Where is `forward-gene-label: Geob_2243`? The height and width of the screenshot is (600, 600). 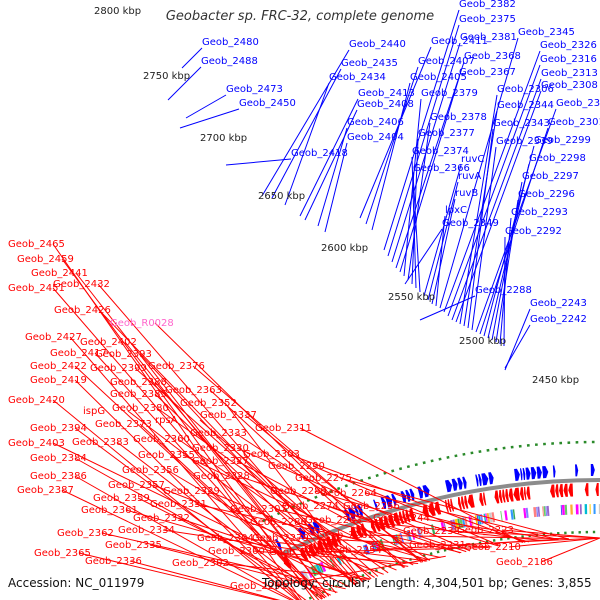
forward-gene-label: Geob_2243 is located at coordinates (558, 303).